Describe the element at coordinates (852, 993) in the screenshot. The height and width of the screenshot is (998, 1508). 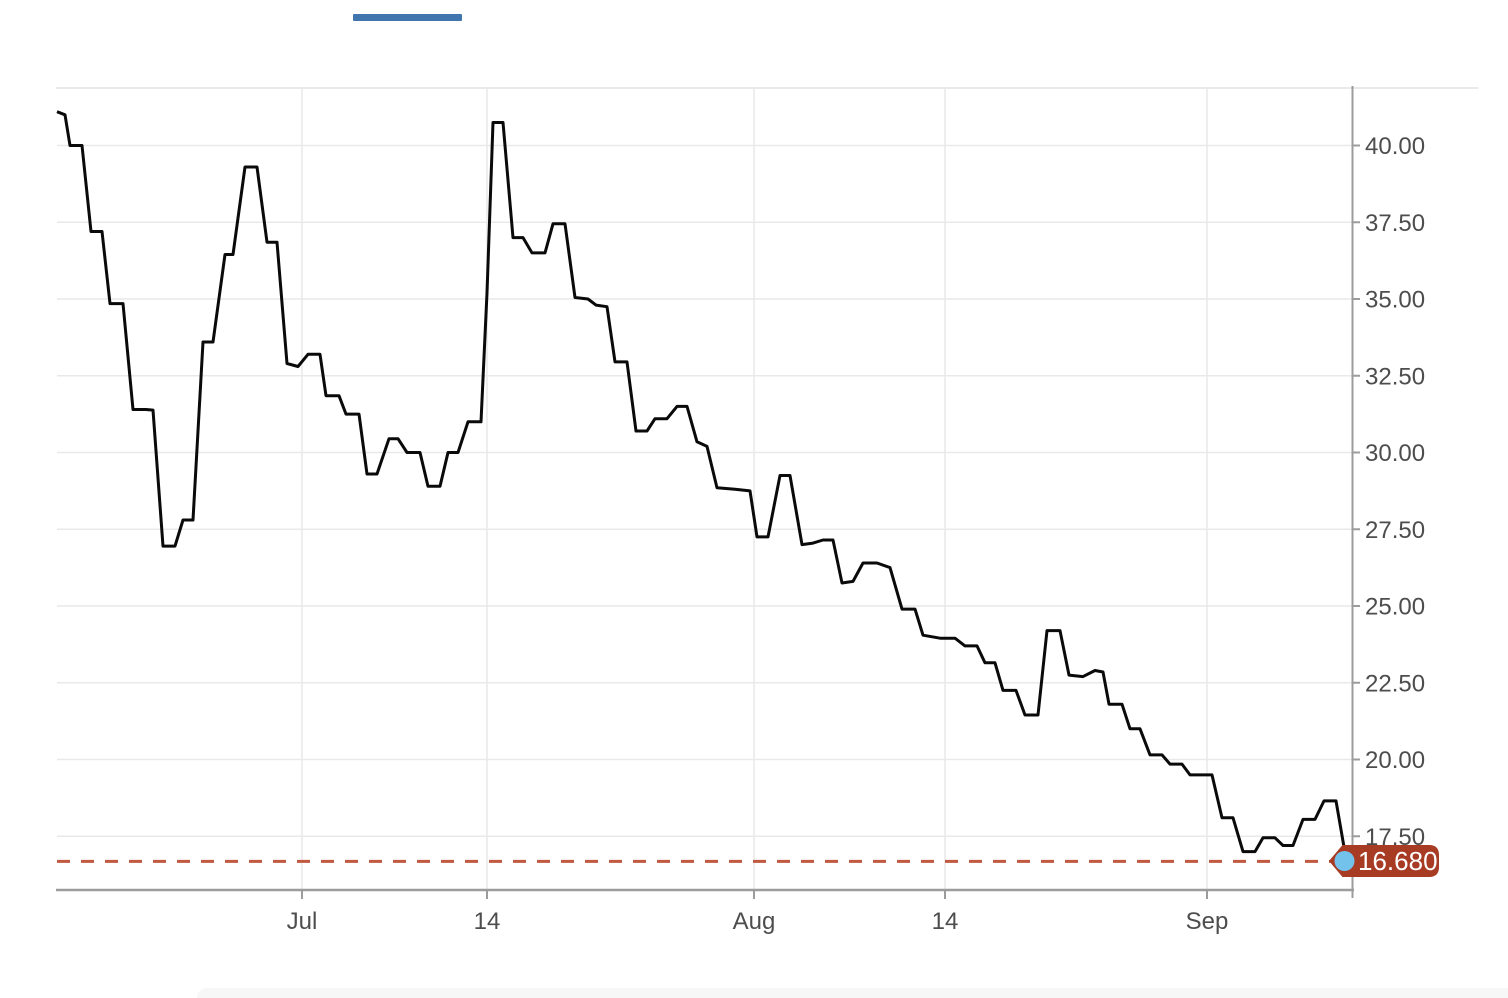
I see `bottom-panel-edge` at that location.